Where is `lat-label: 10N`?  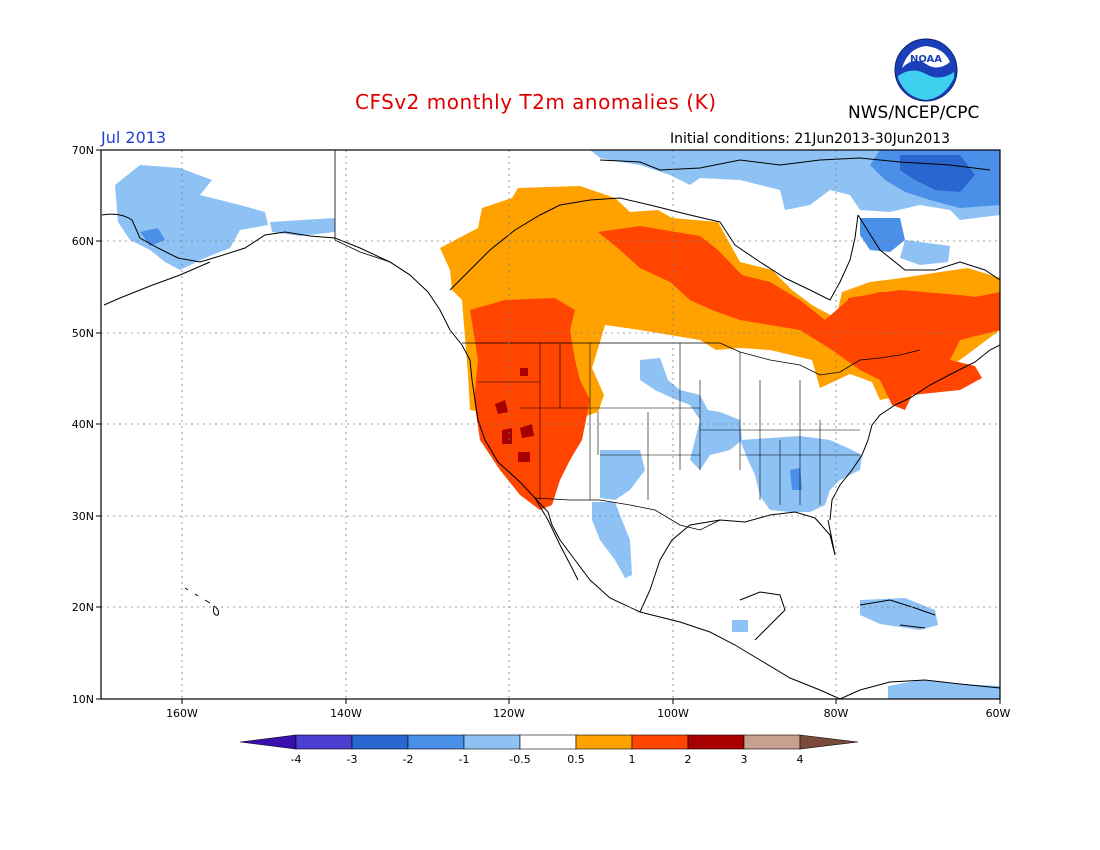
lat-label: 10N is located at coordinates (83, 699).